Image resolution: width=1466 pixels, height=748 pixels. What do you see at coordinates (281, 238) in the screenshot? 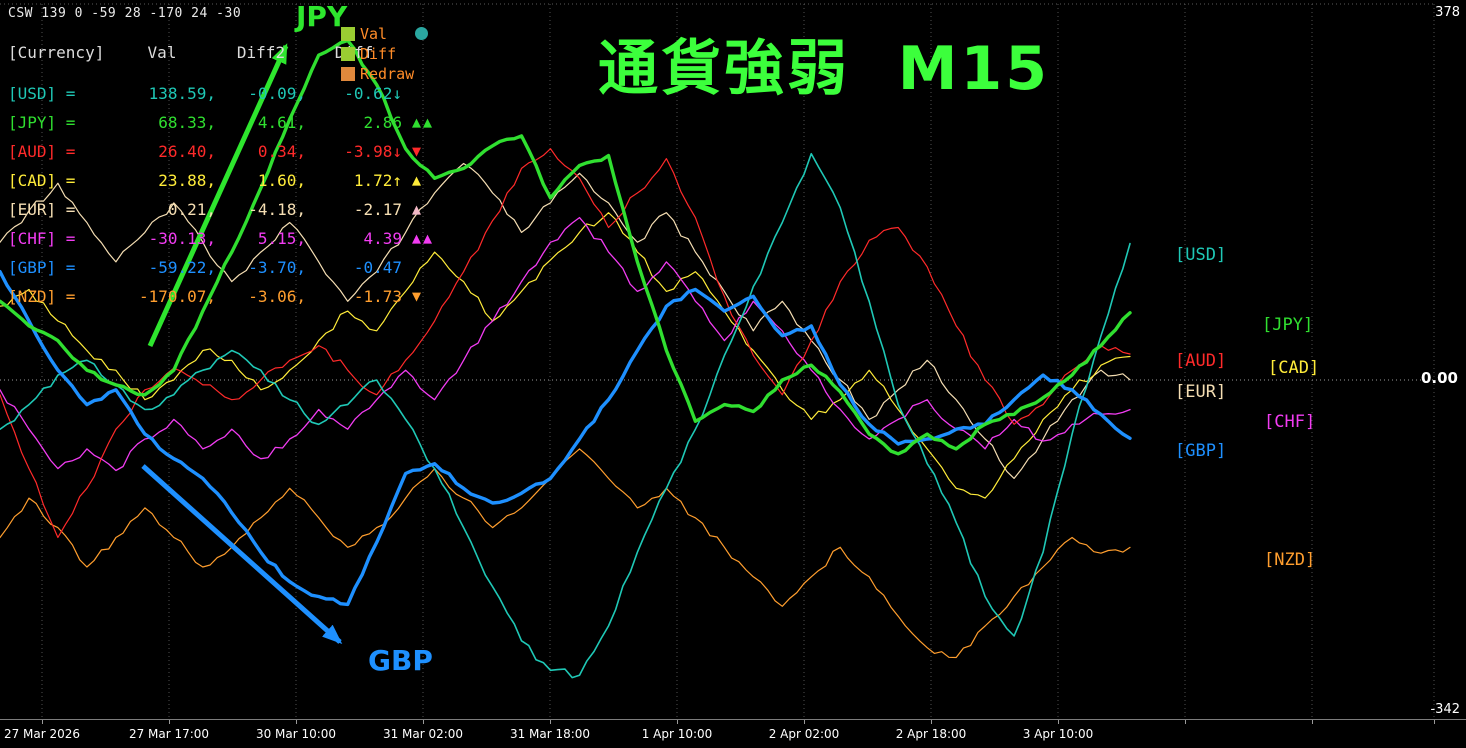
I see `currency-diff2: 5.15,` at bounding box center [281, 238].